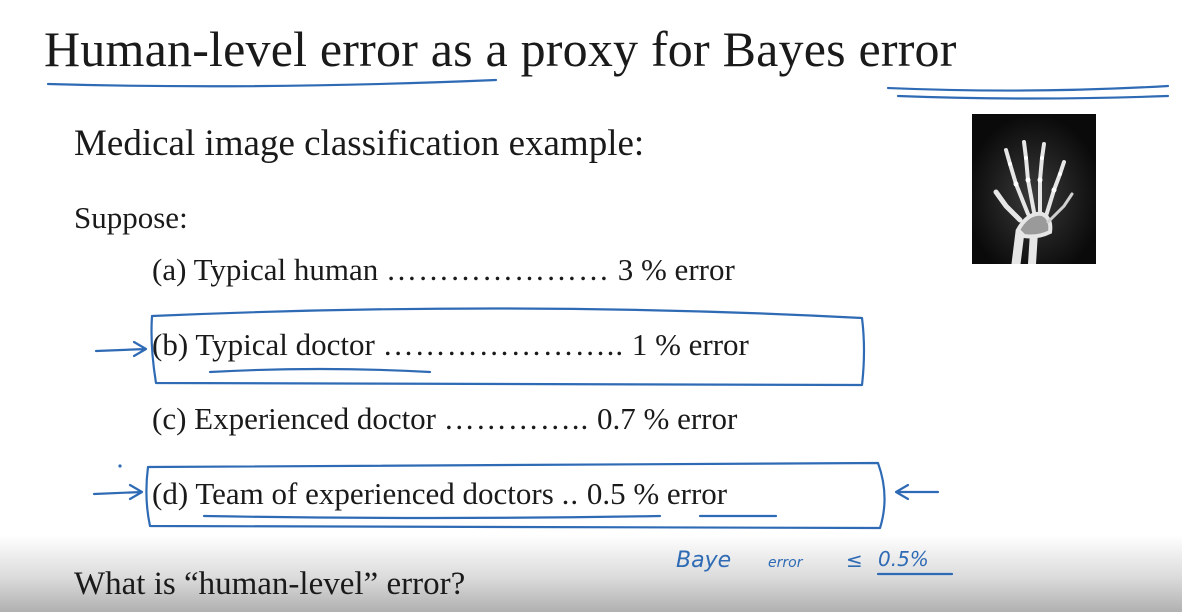 This screenshot has width=1182, height=612. Describe the element at coordinates (903, 559) in the screenshot. I see `note-right: 0.5%` at that location.